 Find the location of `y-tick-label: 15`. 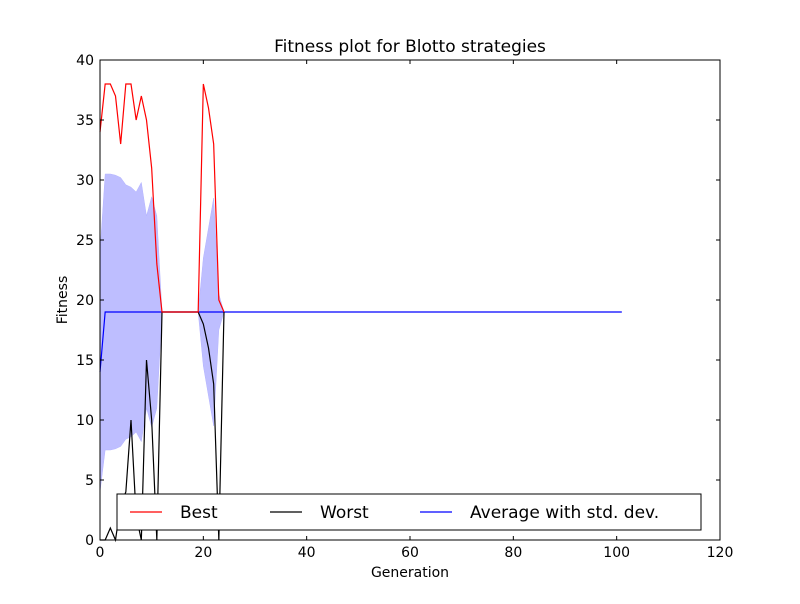

y-tick-label: 15 is located at coordinates (85, 361).